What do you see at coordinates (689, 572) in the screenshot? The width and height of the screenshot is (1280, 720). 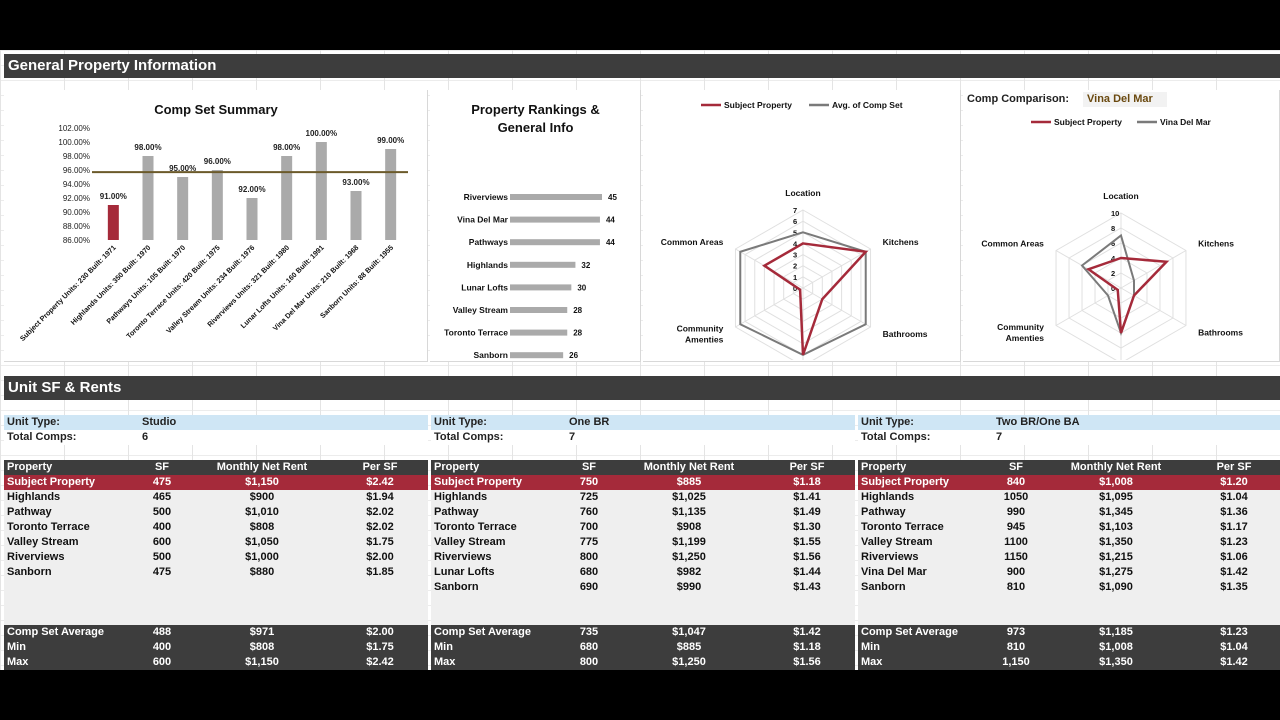 I see `table-cell: $982` at bounding box center [689, 572].